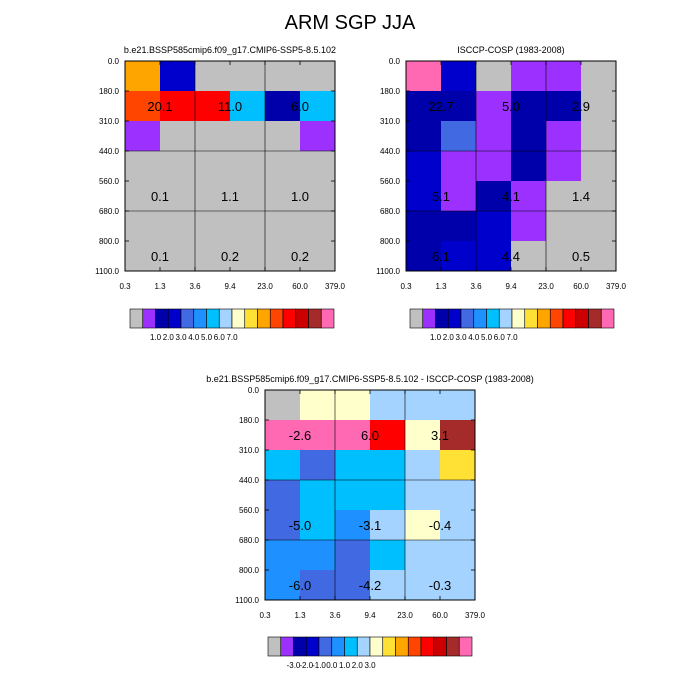 Image resolution: width=700 pixels, height=700 pixels. What do you see at coordinates (370, 665) in the screenshot?
I see `colorbar-label: 3.0` at bounding box center [370, 665].